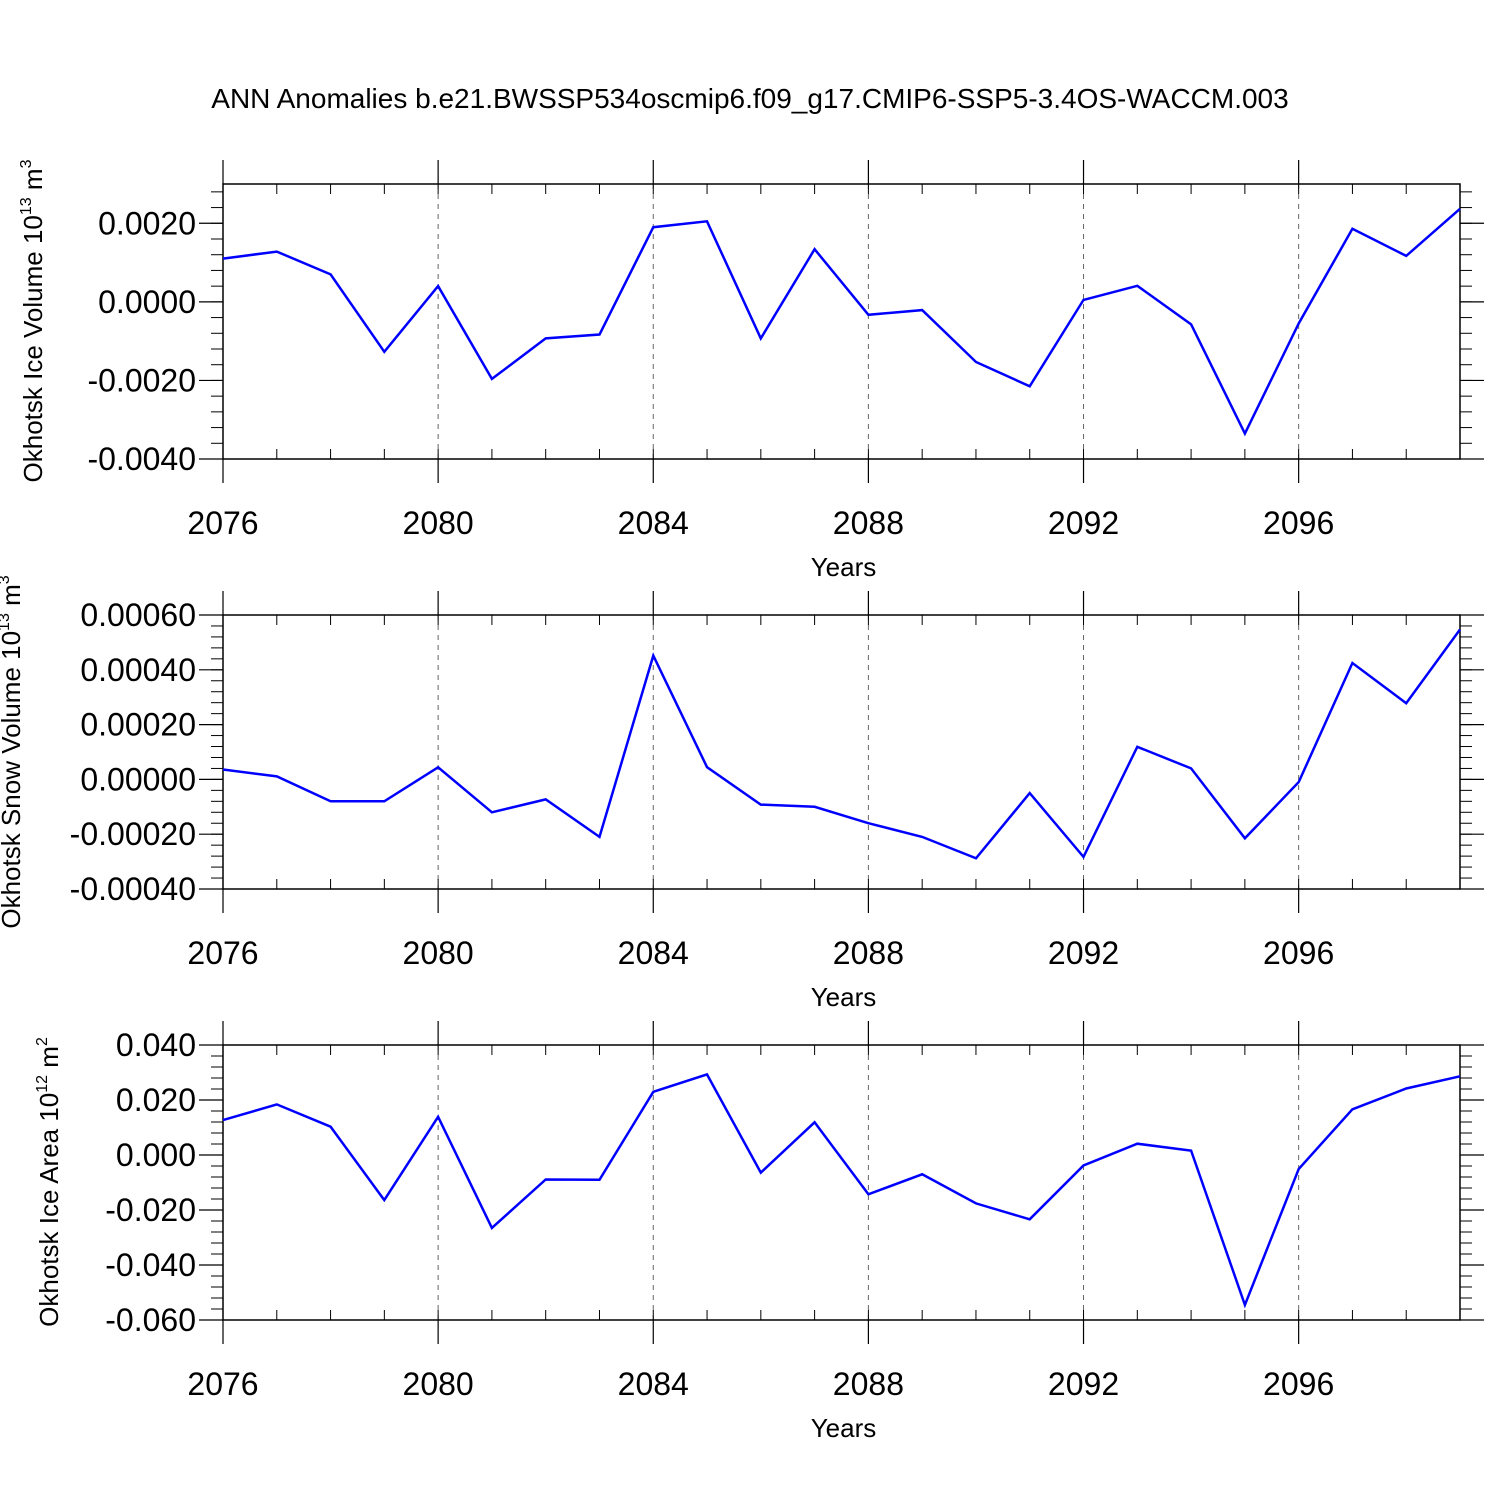  I want to click on y-tick-label: 0.00020, so click(138, 725).